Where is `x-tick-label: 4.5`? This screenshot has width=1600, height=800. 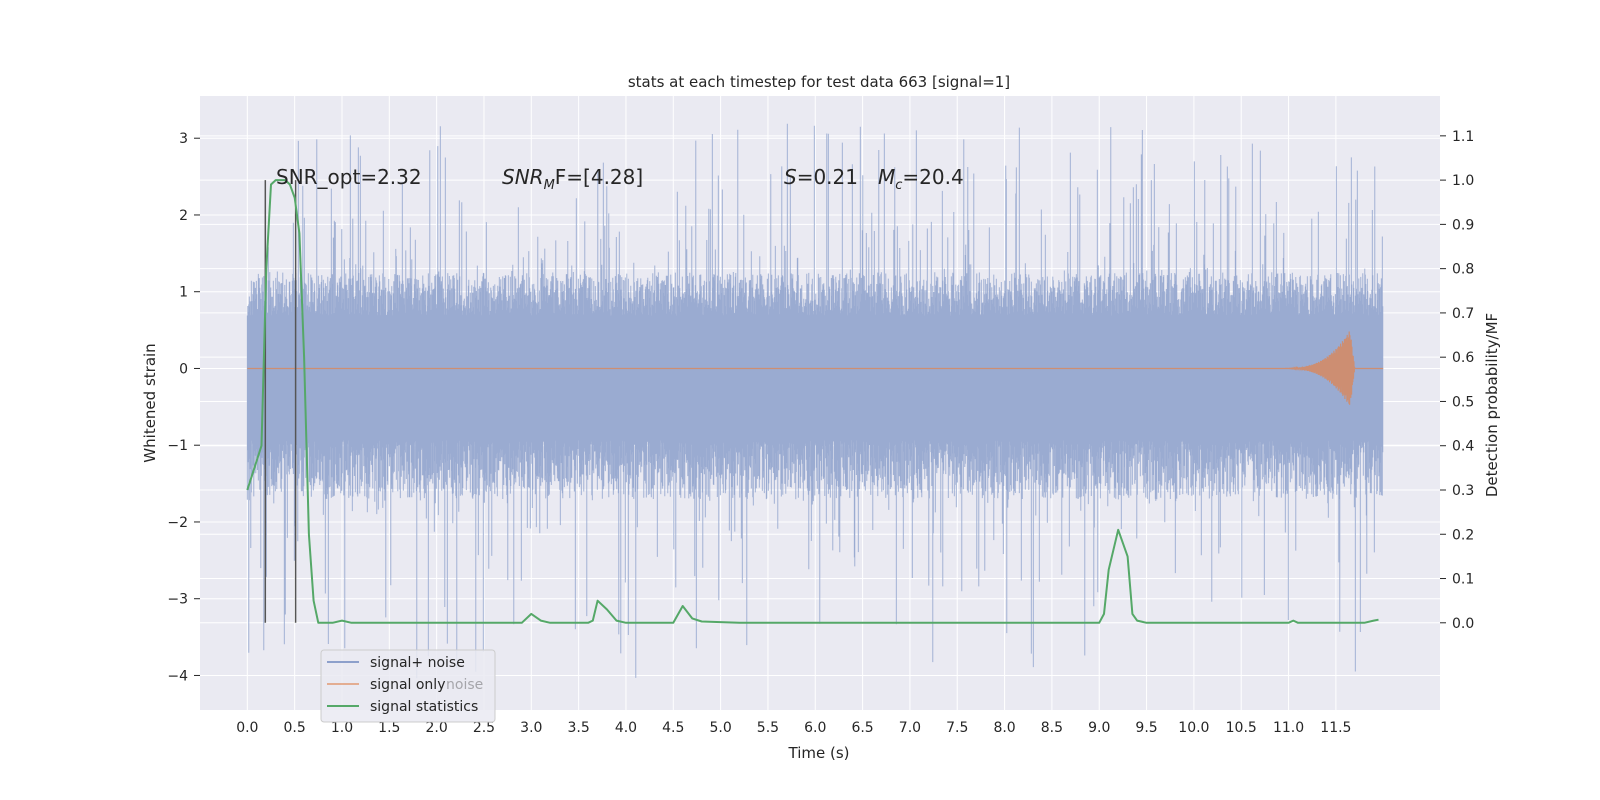
x-tick-label: 4.5 is located at coordinates (673, 728).